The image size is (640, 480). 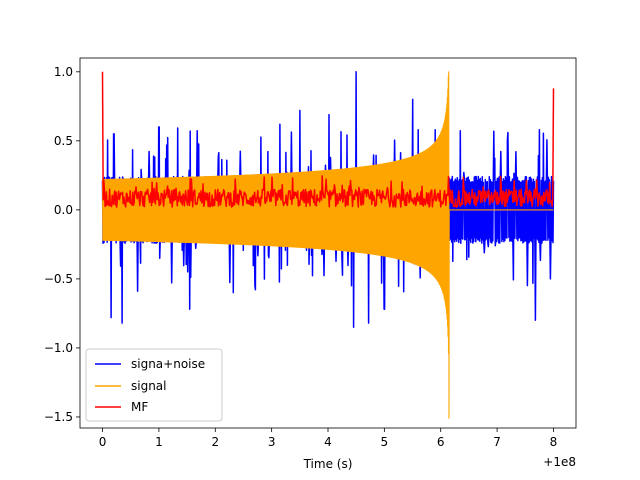 I want to click on x-tick-label: 8, so click(x=554, y=442).